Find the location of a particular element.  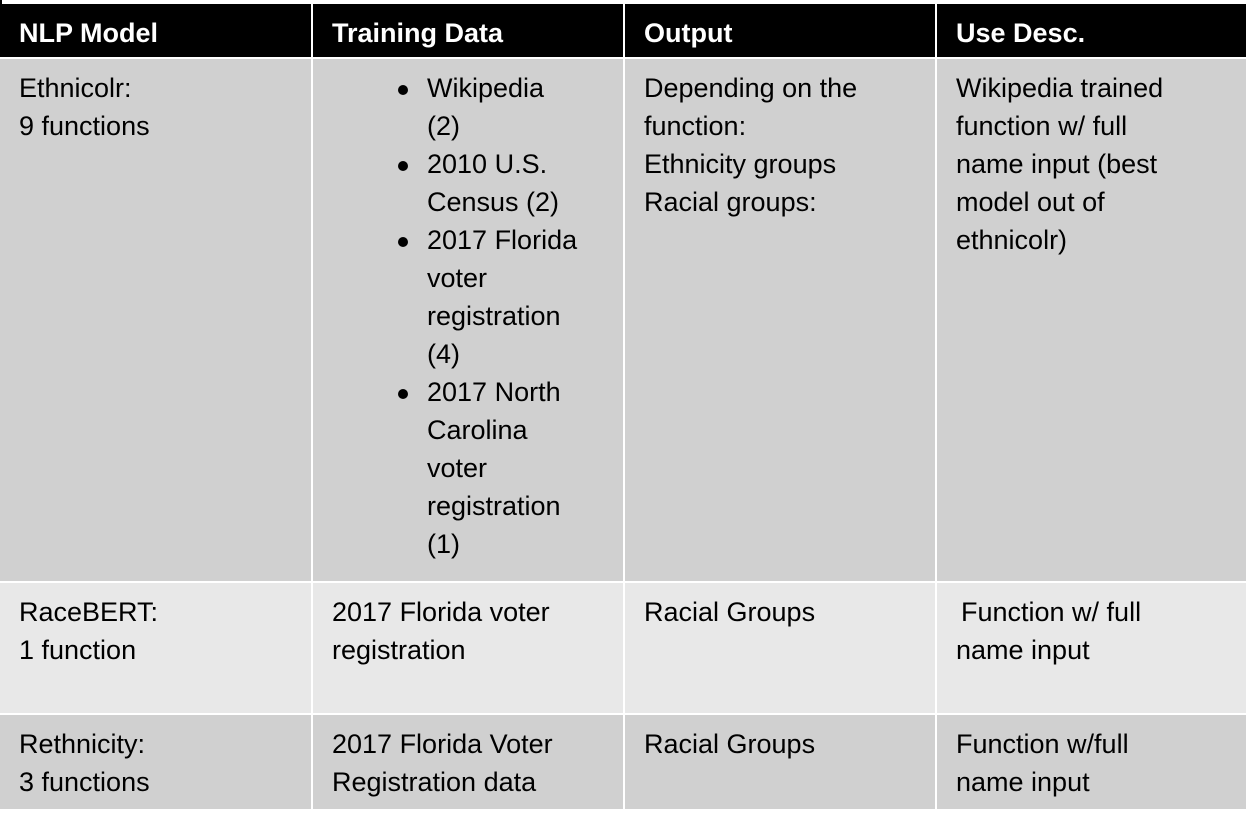

output-text: function: is located at coordinates (695, 126).